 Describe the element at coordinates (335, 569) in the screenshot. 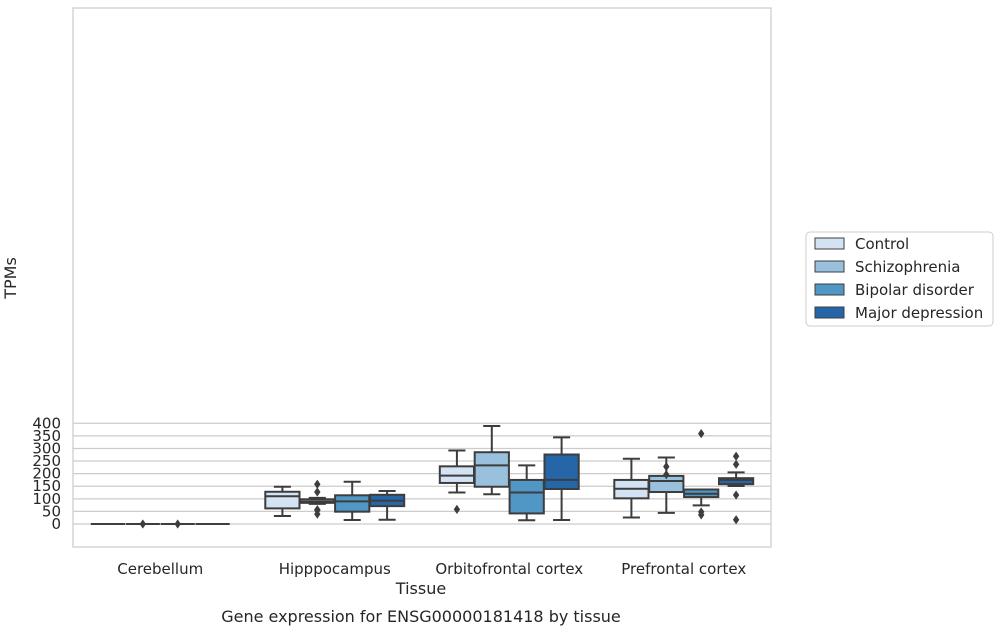

I see `x-tick-label: Hipppocampus` at that location.